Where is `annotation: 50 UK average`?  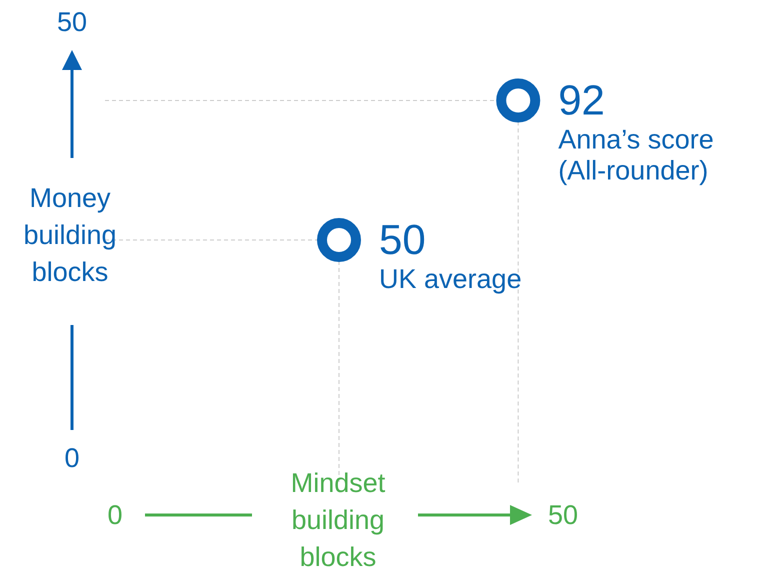 annotation: 50 UK average is located at coordinates (450, 255).